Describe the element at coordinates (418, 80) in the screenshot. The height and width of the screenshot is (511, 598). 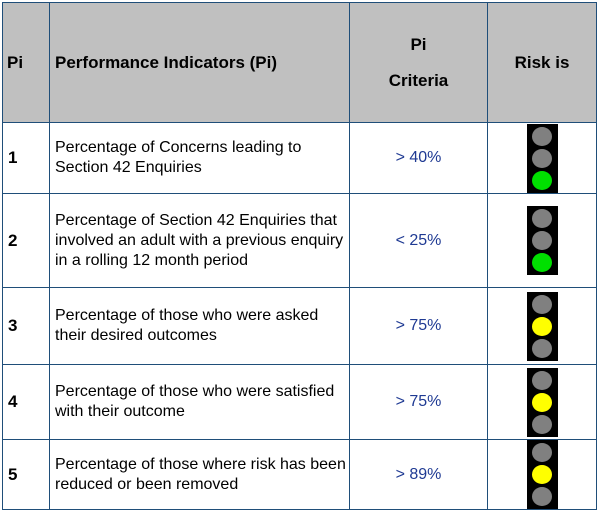
I see `header-criteria-line2: Criteria` at that location.